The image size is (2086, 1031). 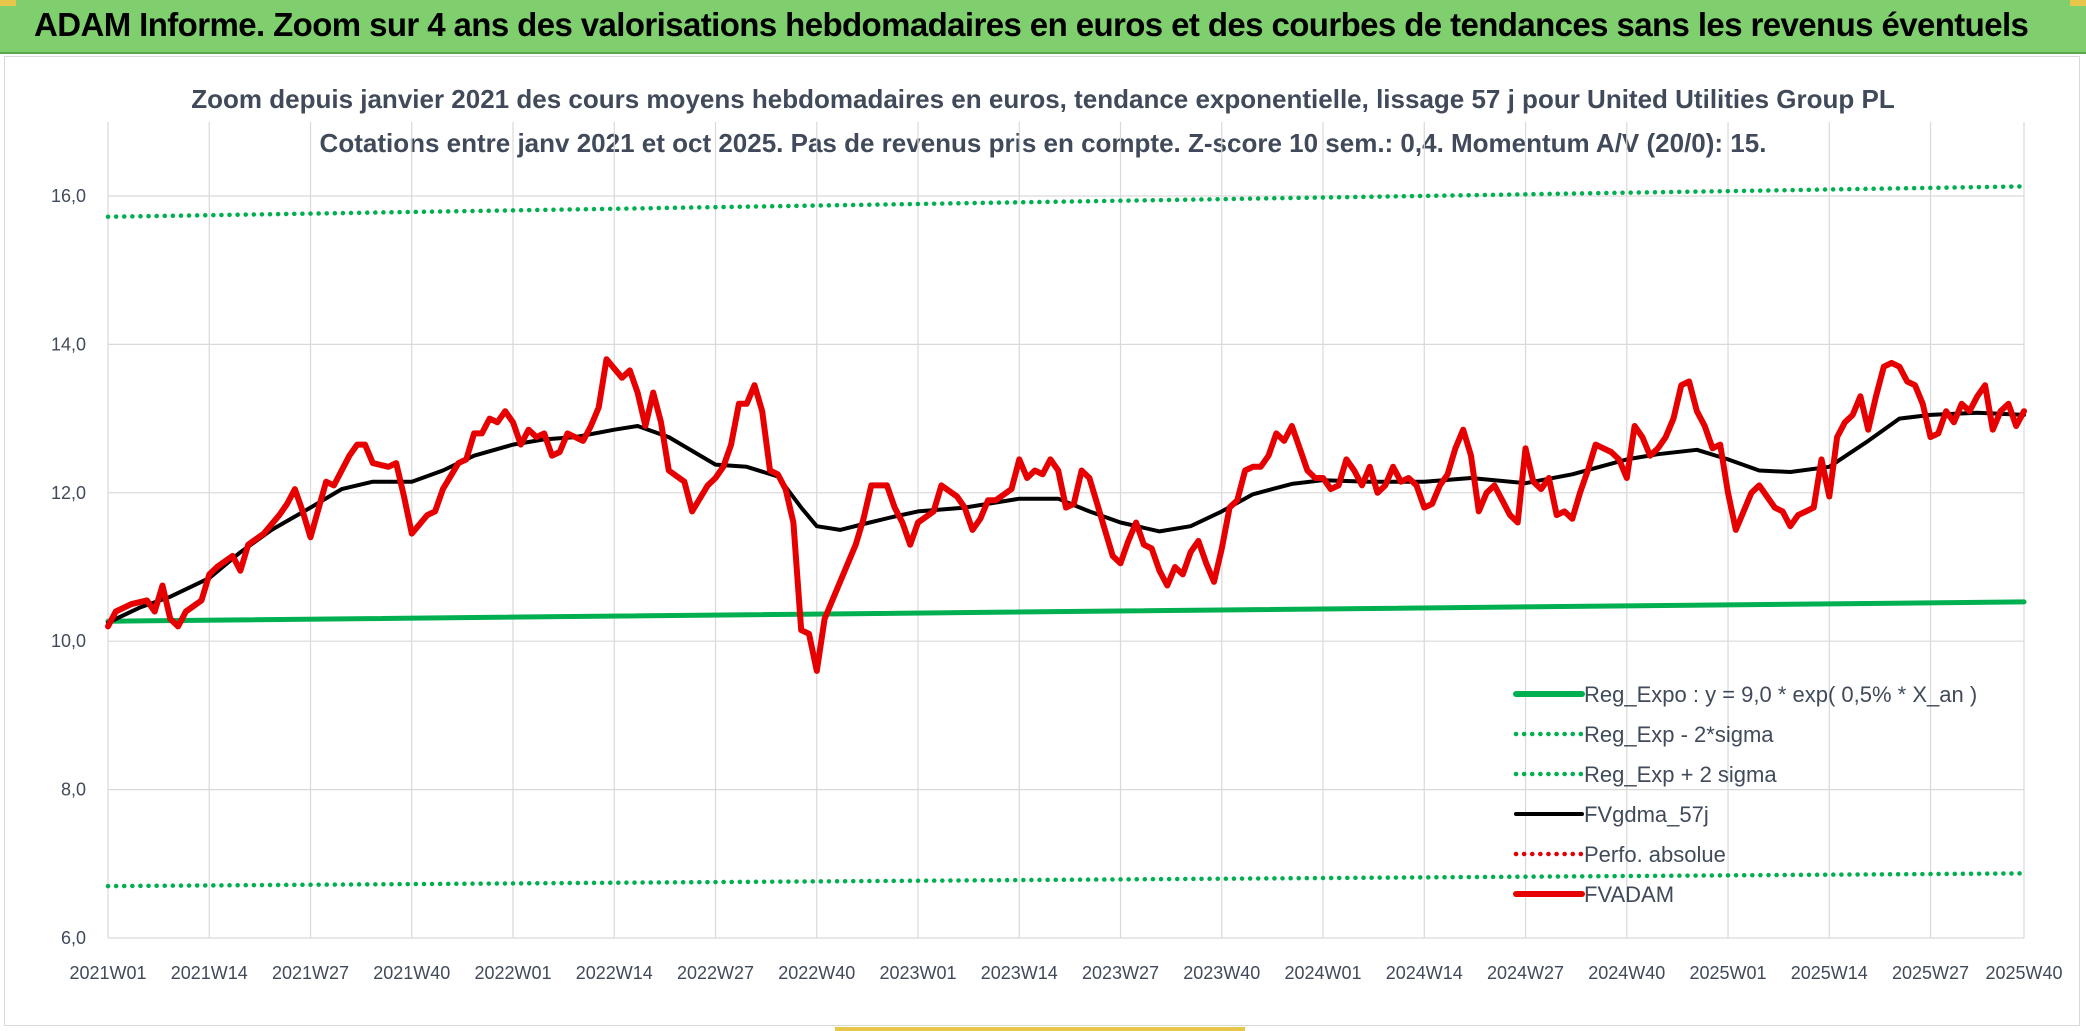 I want to click on x-tick-label: 2024W40, so click(x=1626, y=973).